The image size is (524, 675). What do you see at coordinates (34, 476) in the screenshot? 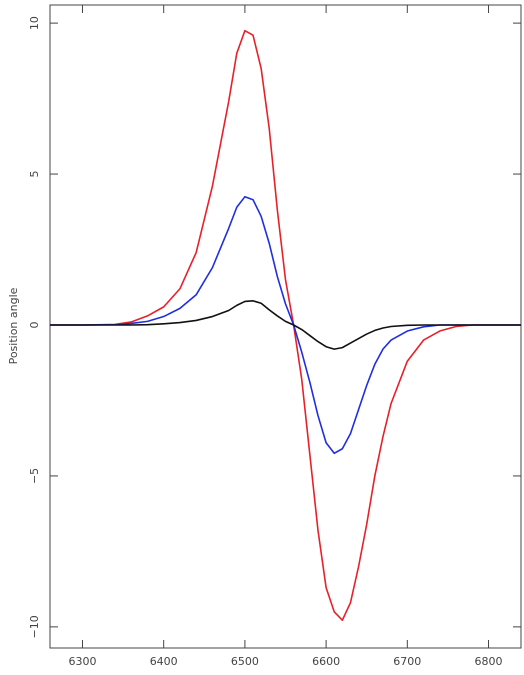
I see `y-tick-label: −5` at bounding box center [34, 476].